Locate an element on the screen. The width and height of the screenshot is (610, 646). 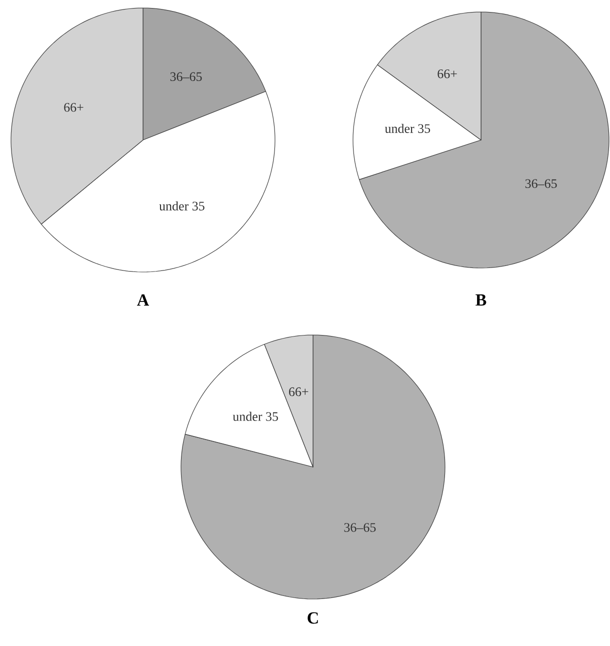
text: B is located at coordinates (481, 300).